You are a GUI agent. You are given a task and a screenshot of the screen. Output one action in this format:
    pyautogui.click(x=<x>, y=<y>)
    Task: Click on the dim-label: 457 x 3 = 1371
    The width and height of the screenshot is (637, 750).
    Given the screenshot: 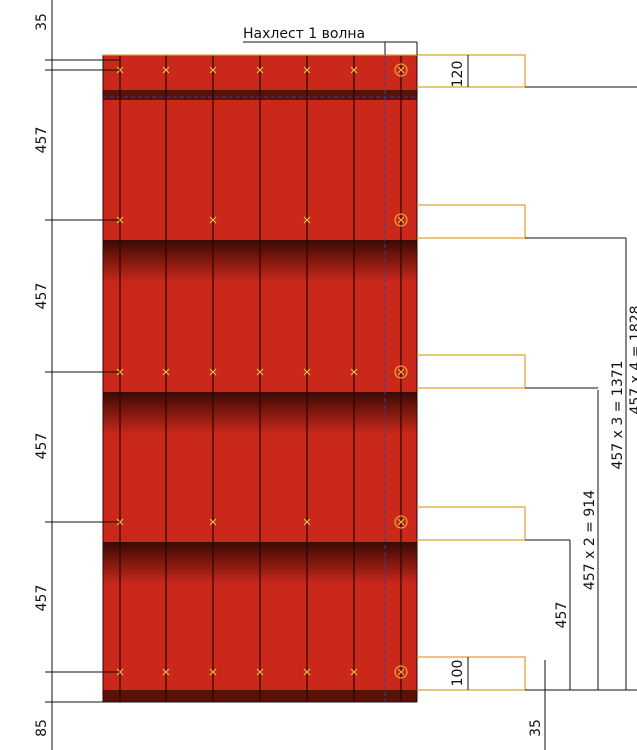 What is the action you would take?
    pyautogui.click(x=618, y=414)
    